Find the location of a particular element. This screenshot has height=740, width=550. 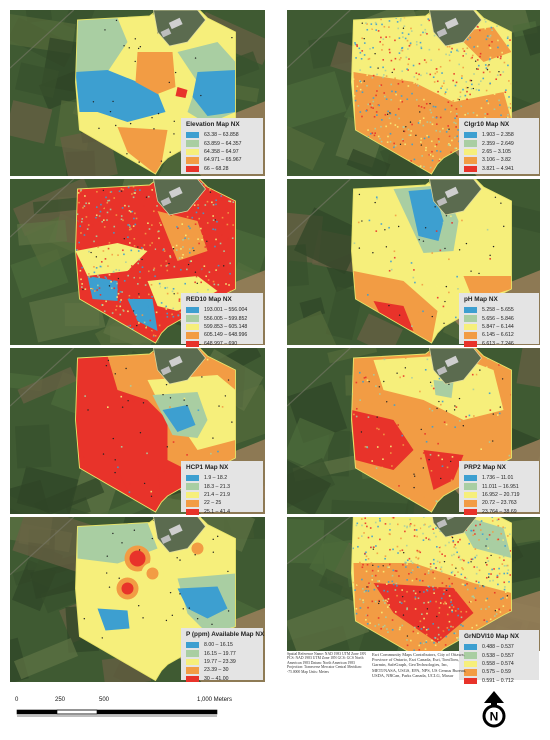

legend-row: 3.106 – 3.82 is located at coordinates (499, 160).